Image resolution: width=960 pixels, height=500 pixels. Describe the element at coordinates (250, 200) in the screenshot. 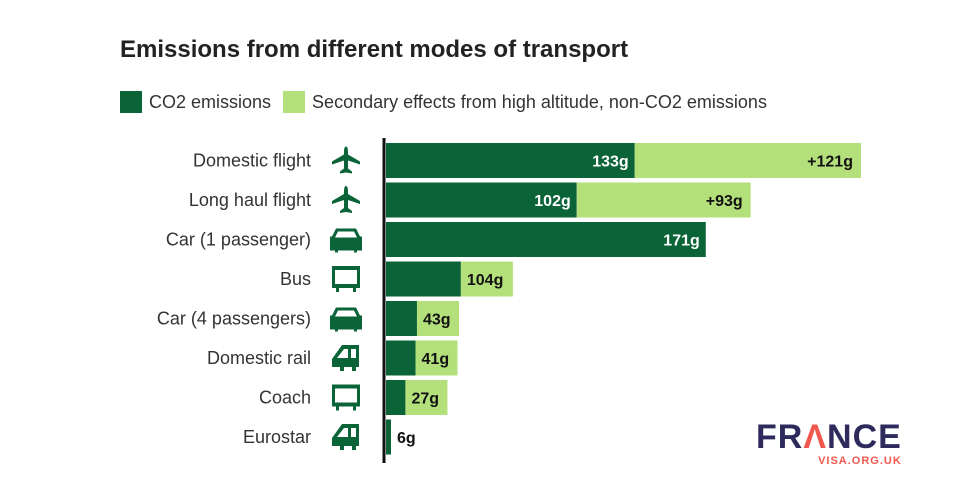

I see `category-label: Long haul flight` at that location.